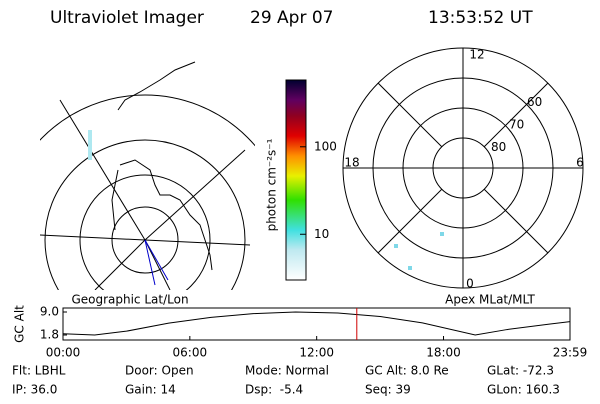  I want to click on info-field: Seq: 39, so click(388, 390).